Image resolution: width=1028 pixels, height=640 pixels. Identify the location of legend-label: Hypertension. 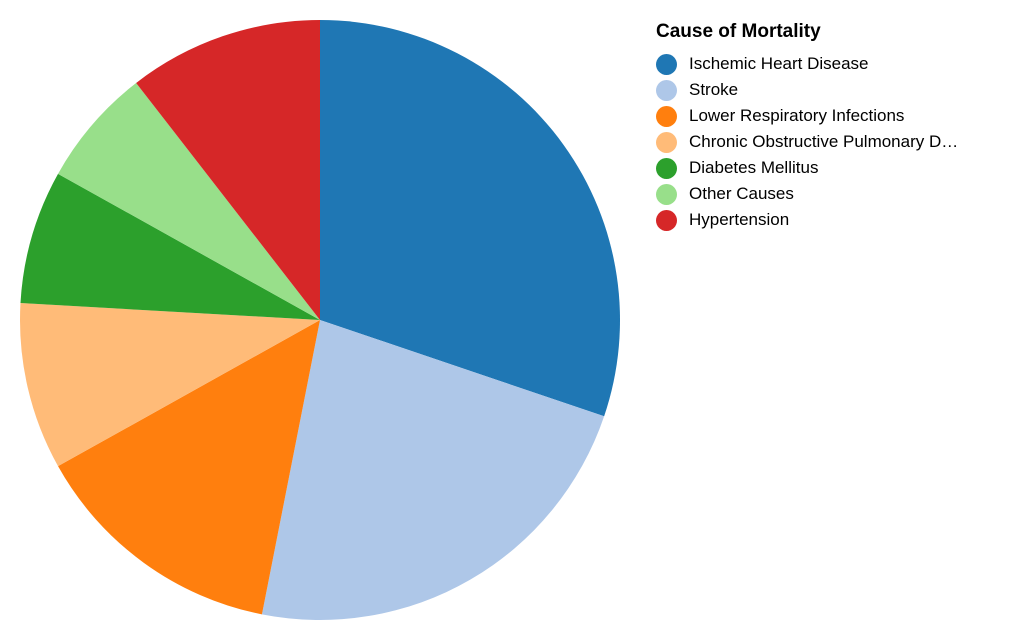
(739, 219).